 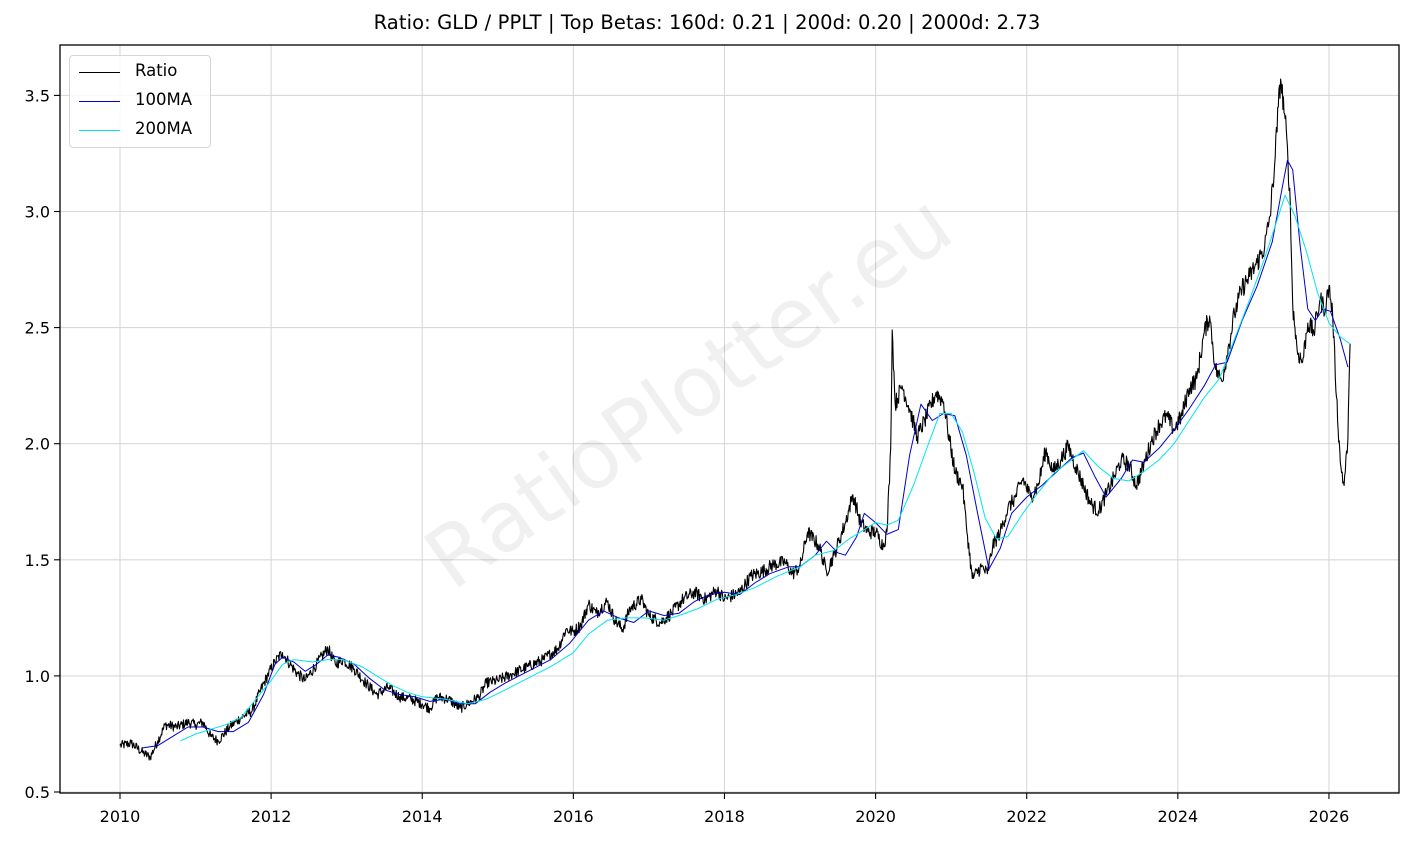 I want to click on x-tick-label: 2024, so click(x=1177, y=816).